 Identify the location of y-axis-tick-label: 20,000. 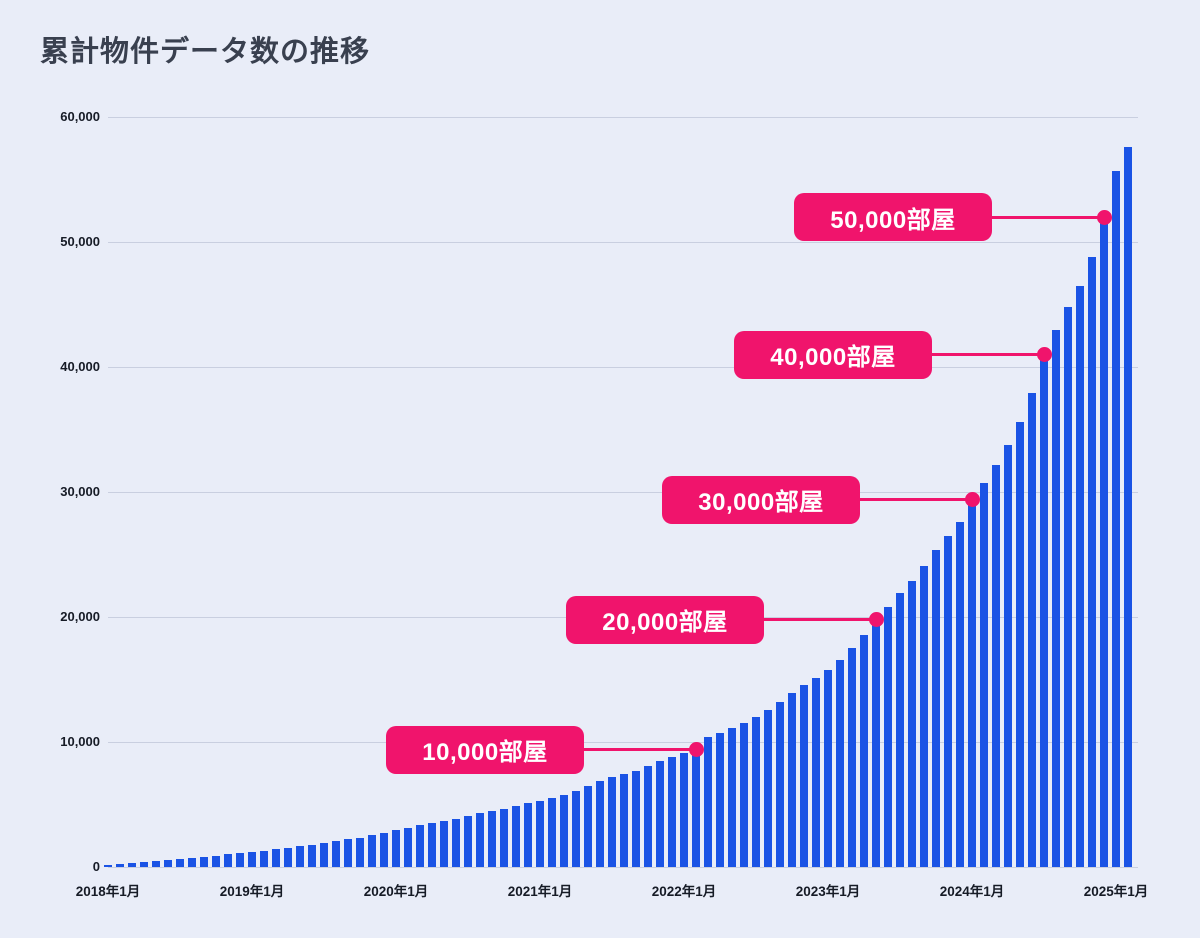
(80, 616).